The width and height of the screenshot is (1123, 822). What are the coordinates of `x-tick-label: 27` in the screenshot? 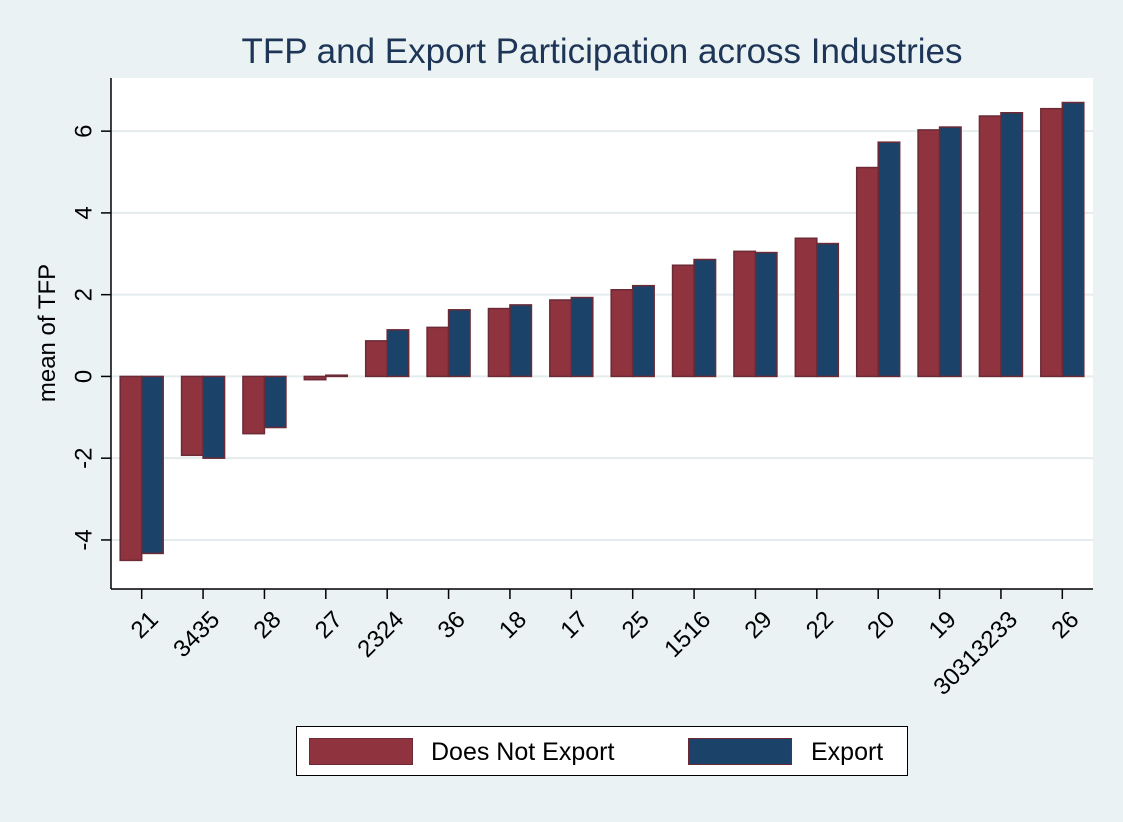 It's located at (329, 625).